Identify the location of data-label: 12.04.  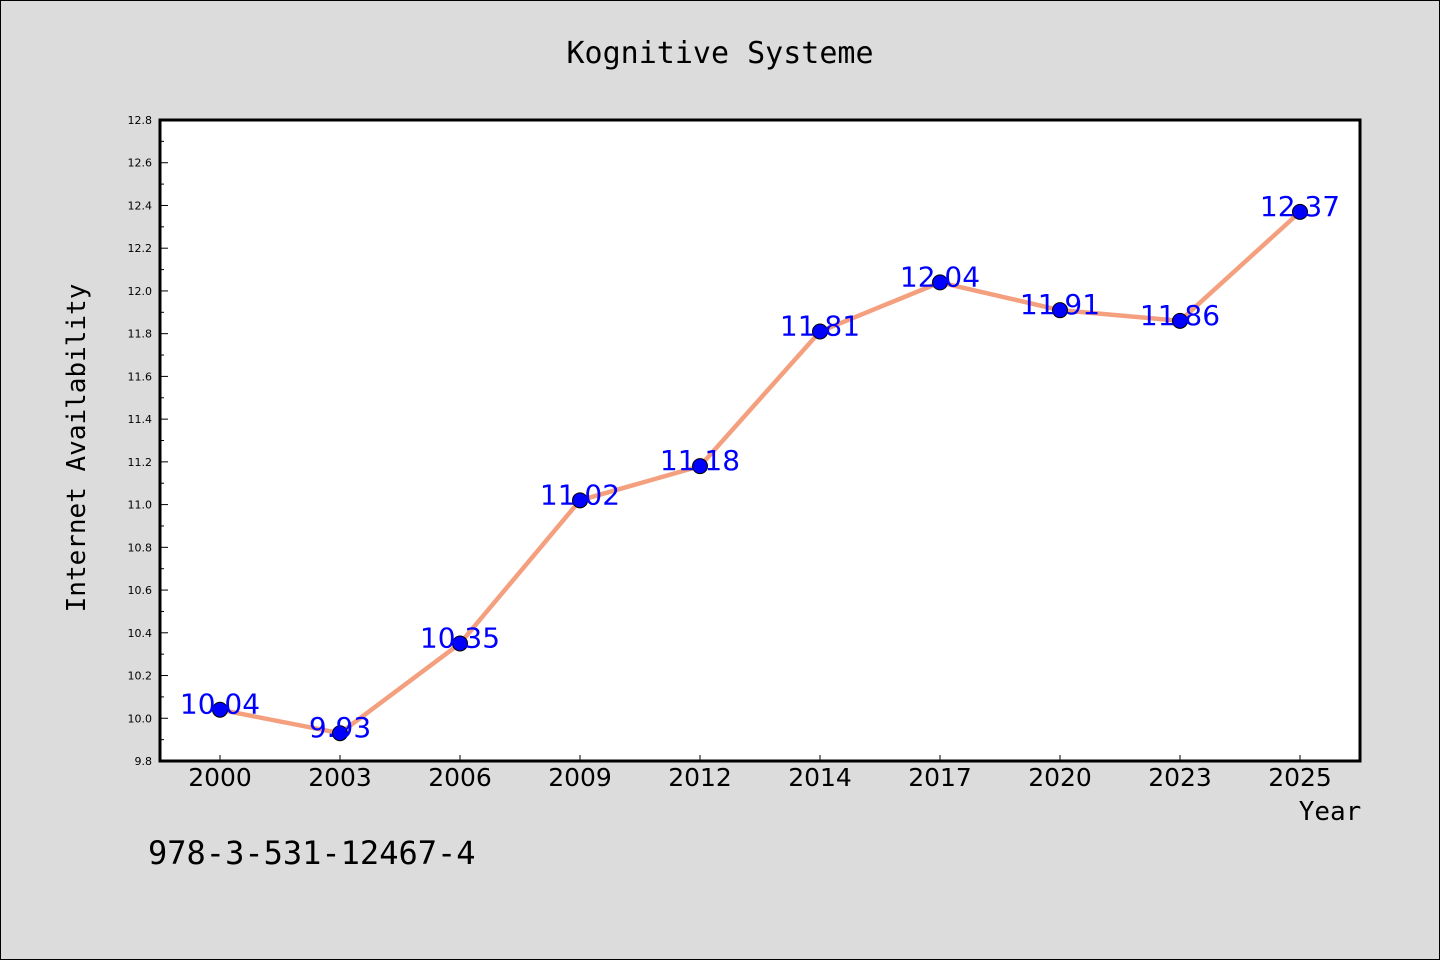
(940, 276).